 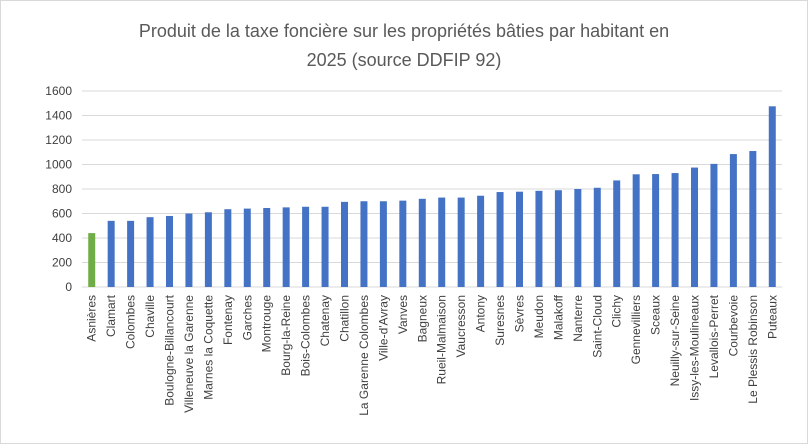 What do you see at coordinates (150, 316) in the screenshot?
I see `x-tick-label: Chaville` at bounding box center [150, 316].